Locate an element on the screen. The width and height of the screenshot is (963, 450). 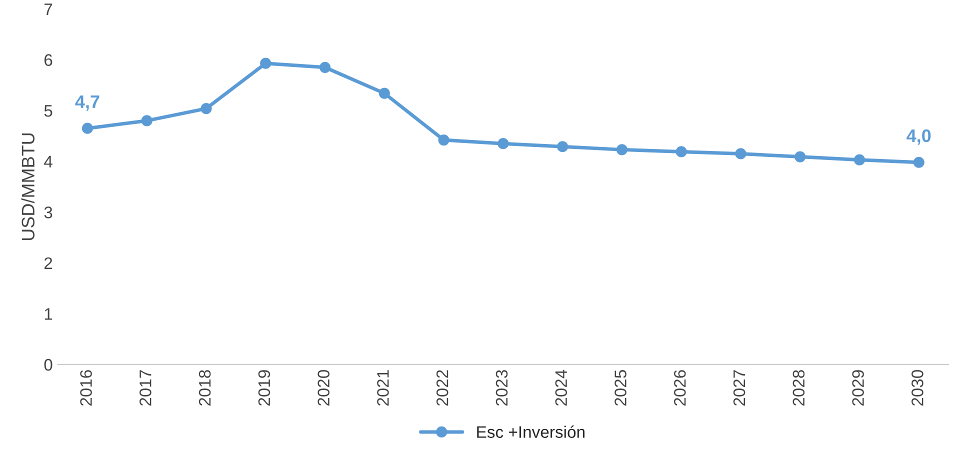
x-tick-label: 2028 is located at coordinates (798, 388).